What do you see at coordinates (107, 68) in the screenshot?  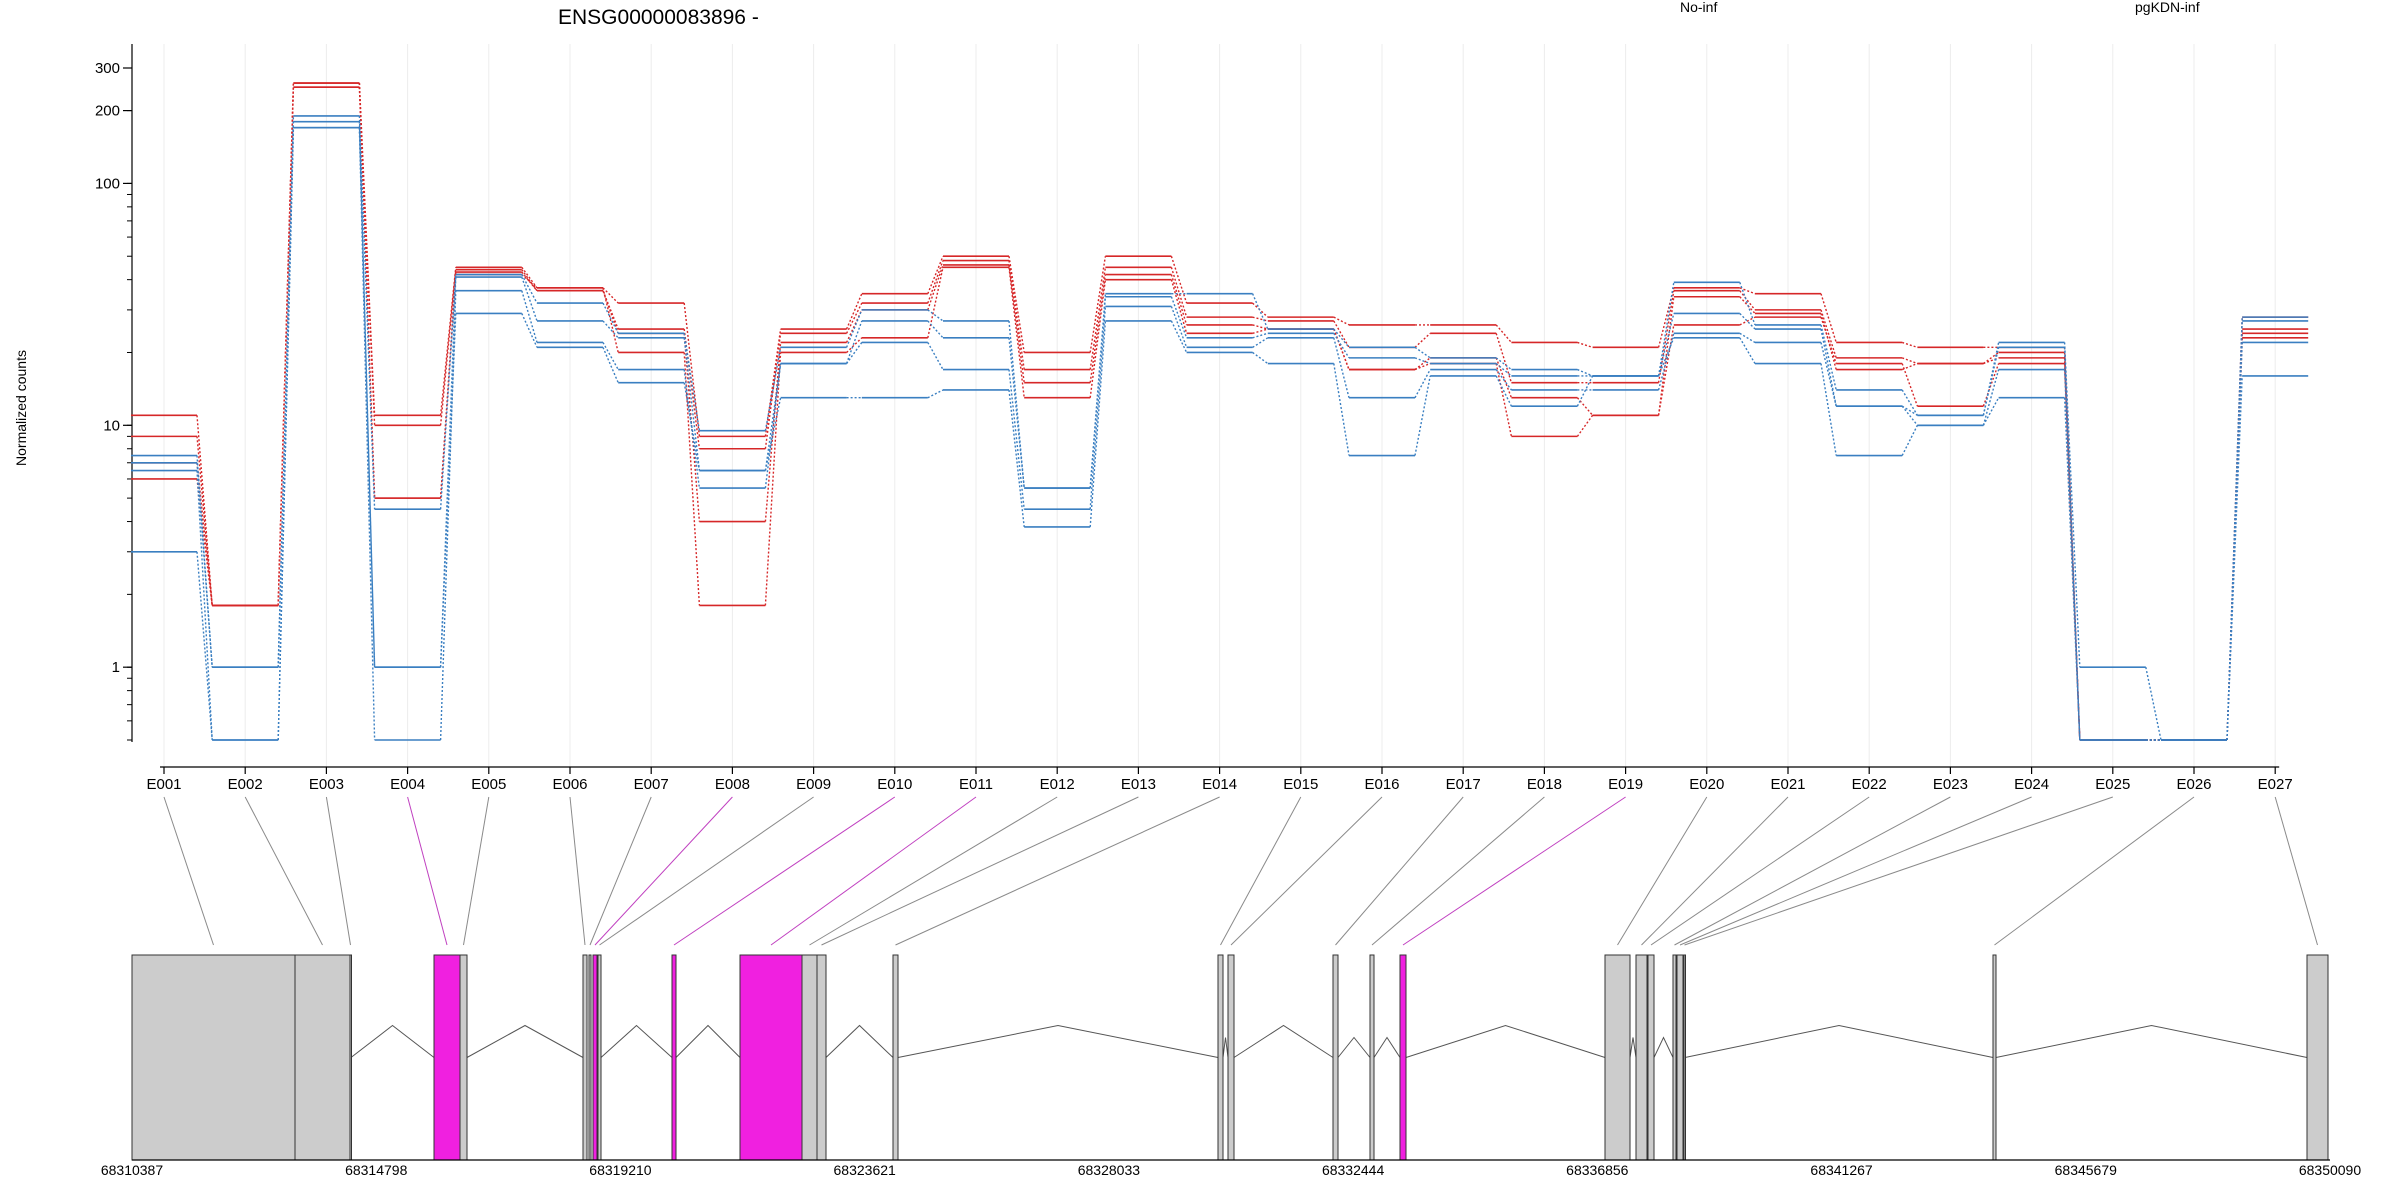 I see `y-tick-label: 300` at bounding box center [107, 68].